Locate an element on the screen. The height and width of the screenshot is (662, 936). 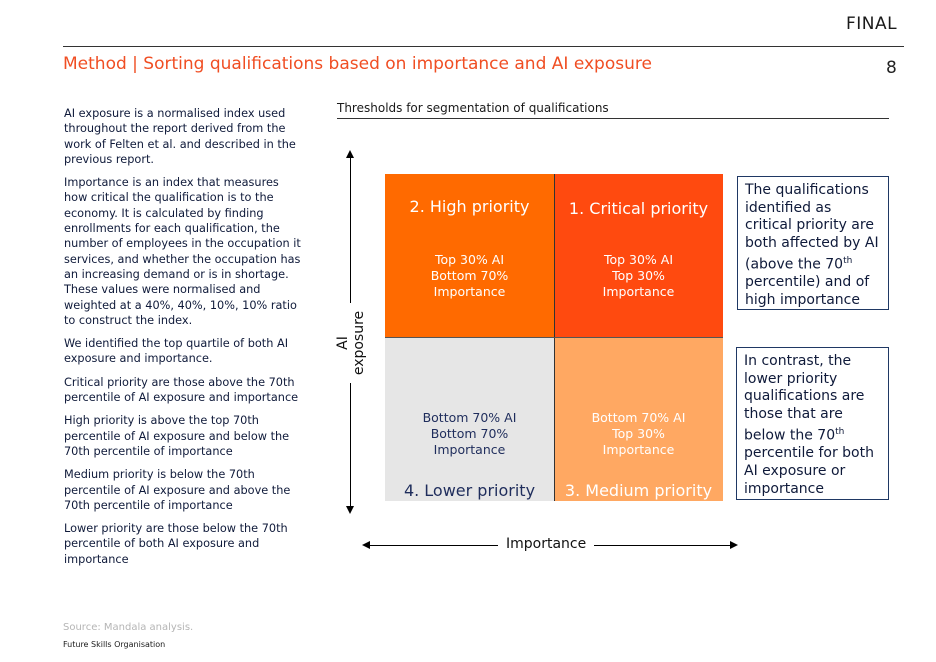
quadrant-heading: 1. Critical priority is located at coordinates (638, 208).